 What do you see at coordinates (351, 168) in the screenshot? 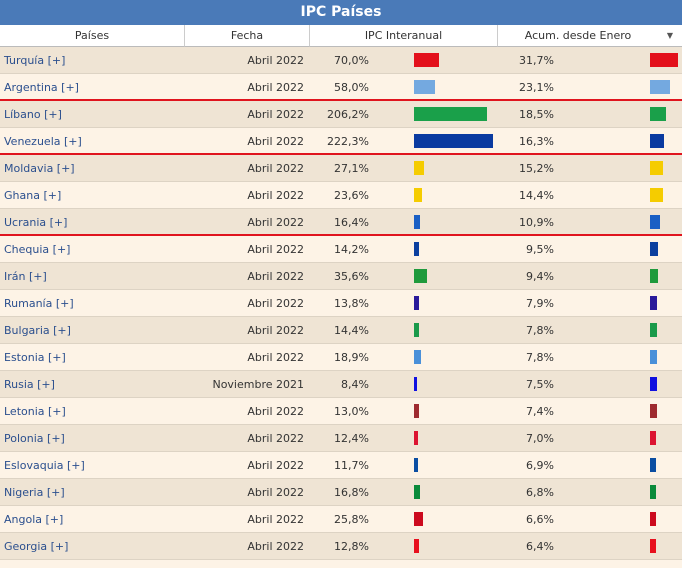
I see `ipc-value: 27,1%` at bounding box center [351, 168].